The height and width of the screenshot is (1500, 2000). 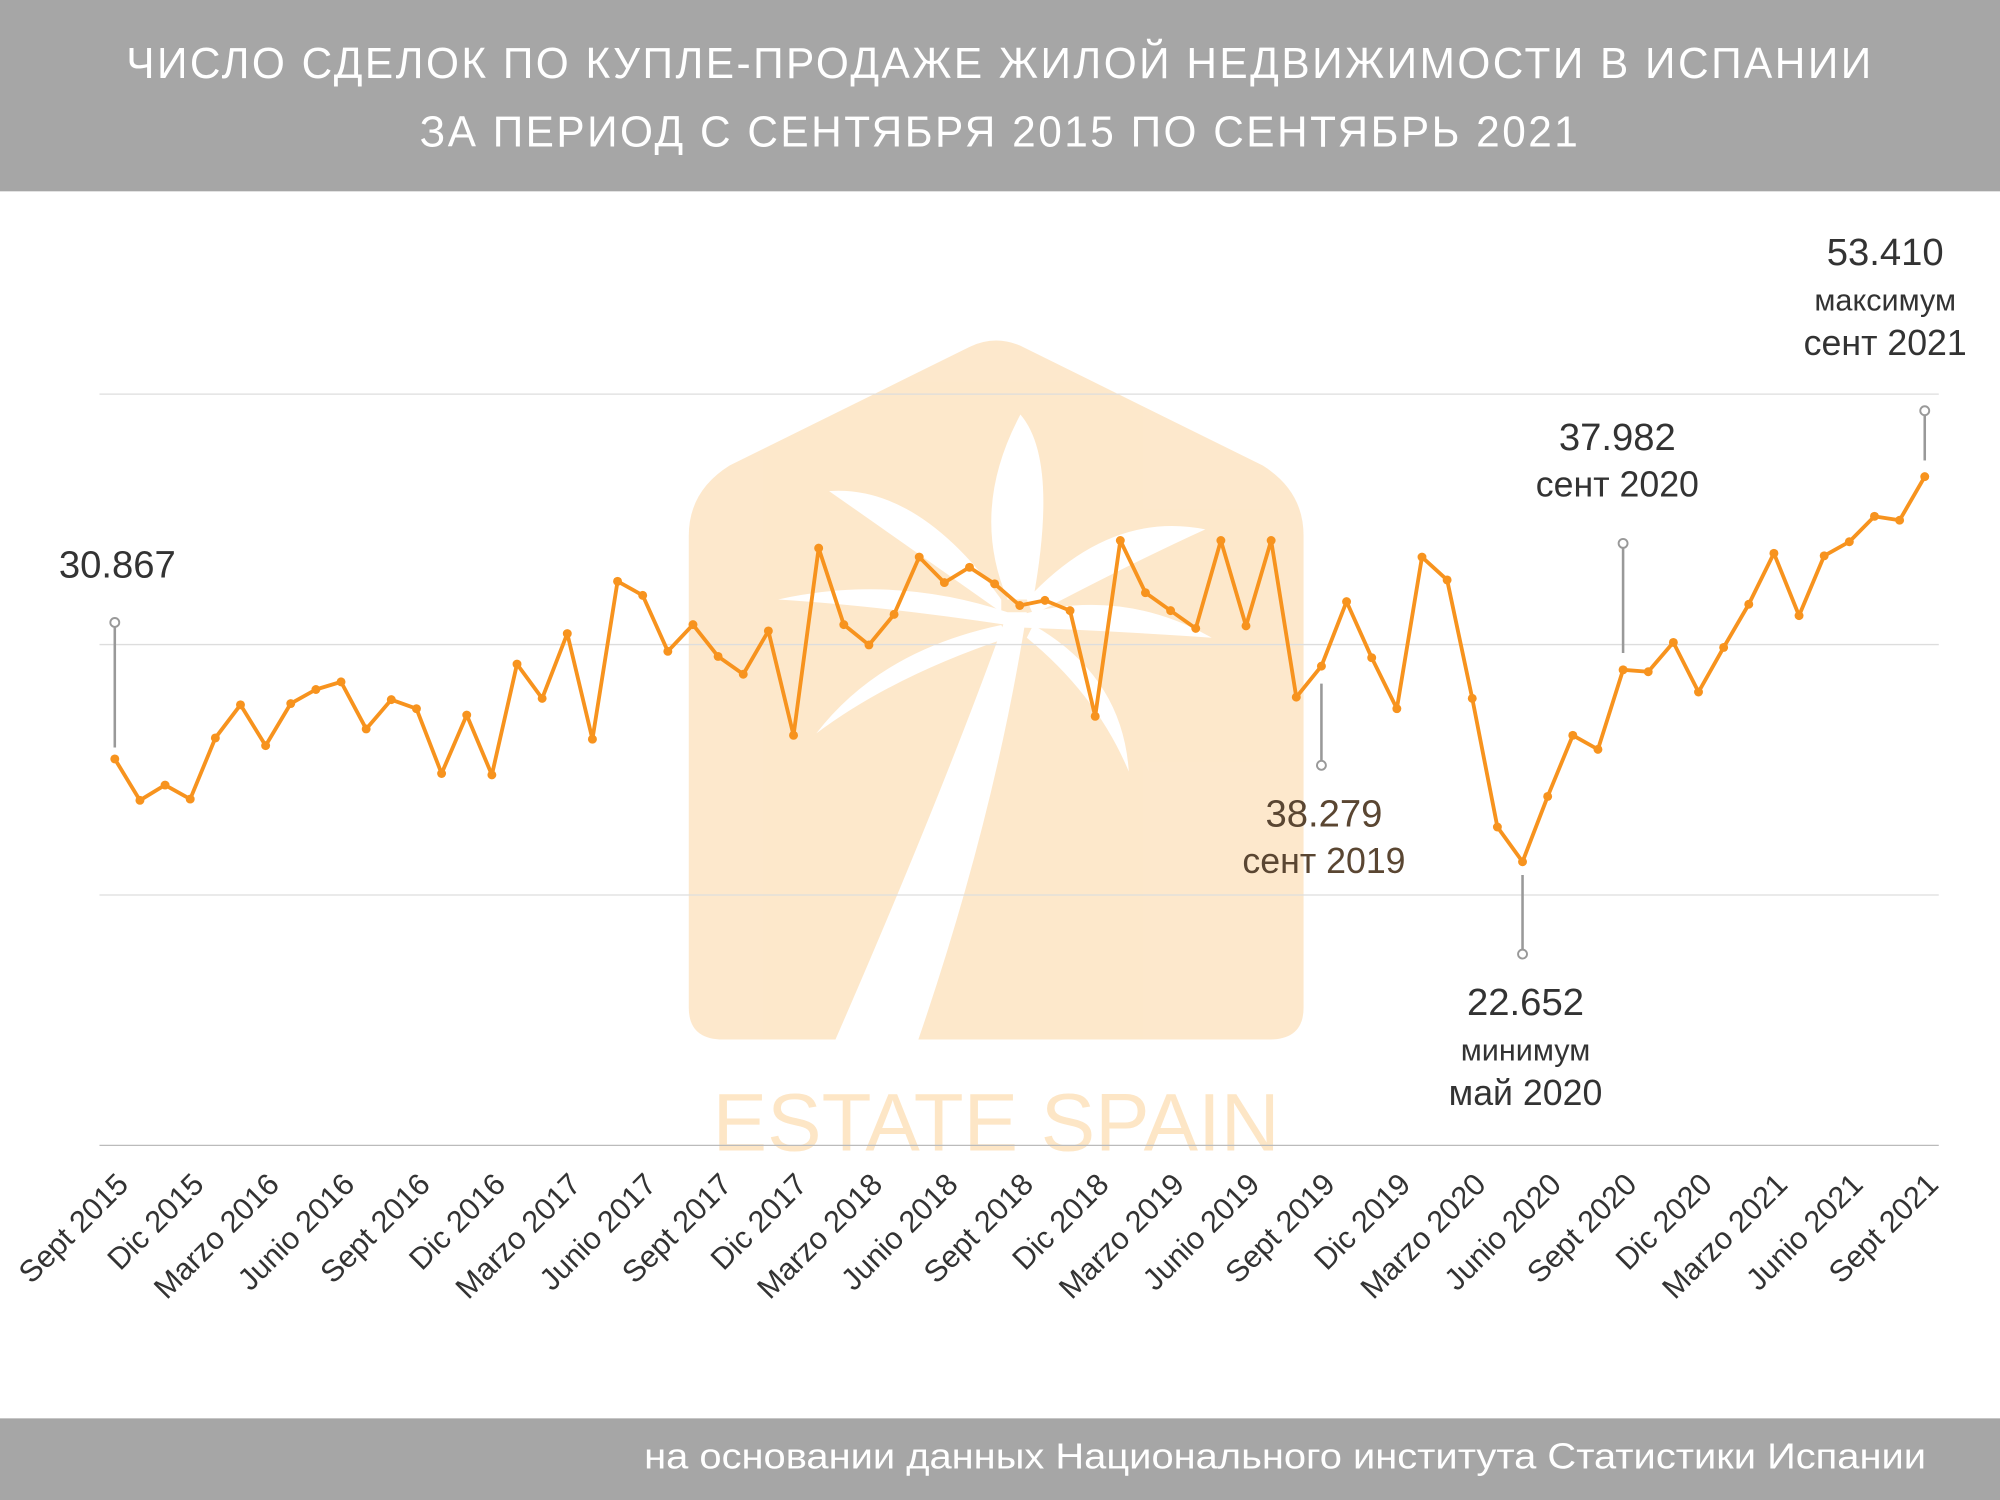 What do you see at coordinates (1526, 1093) in the screenshot?
I see `data-note: май 2020` at bounding box center [1526, 1093].